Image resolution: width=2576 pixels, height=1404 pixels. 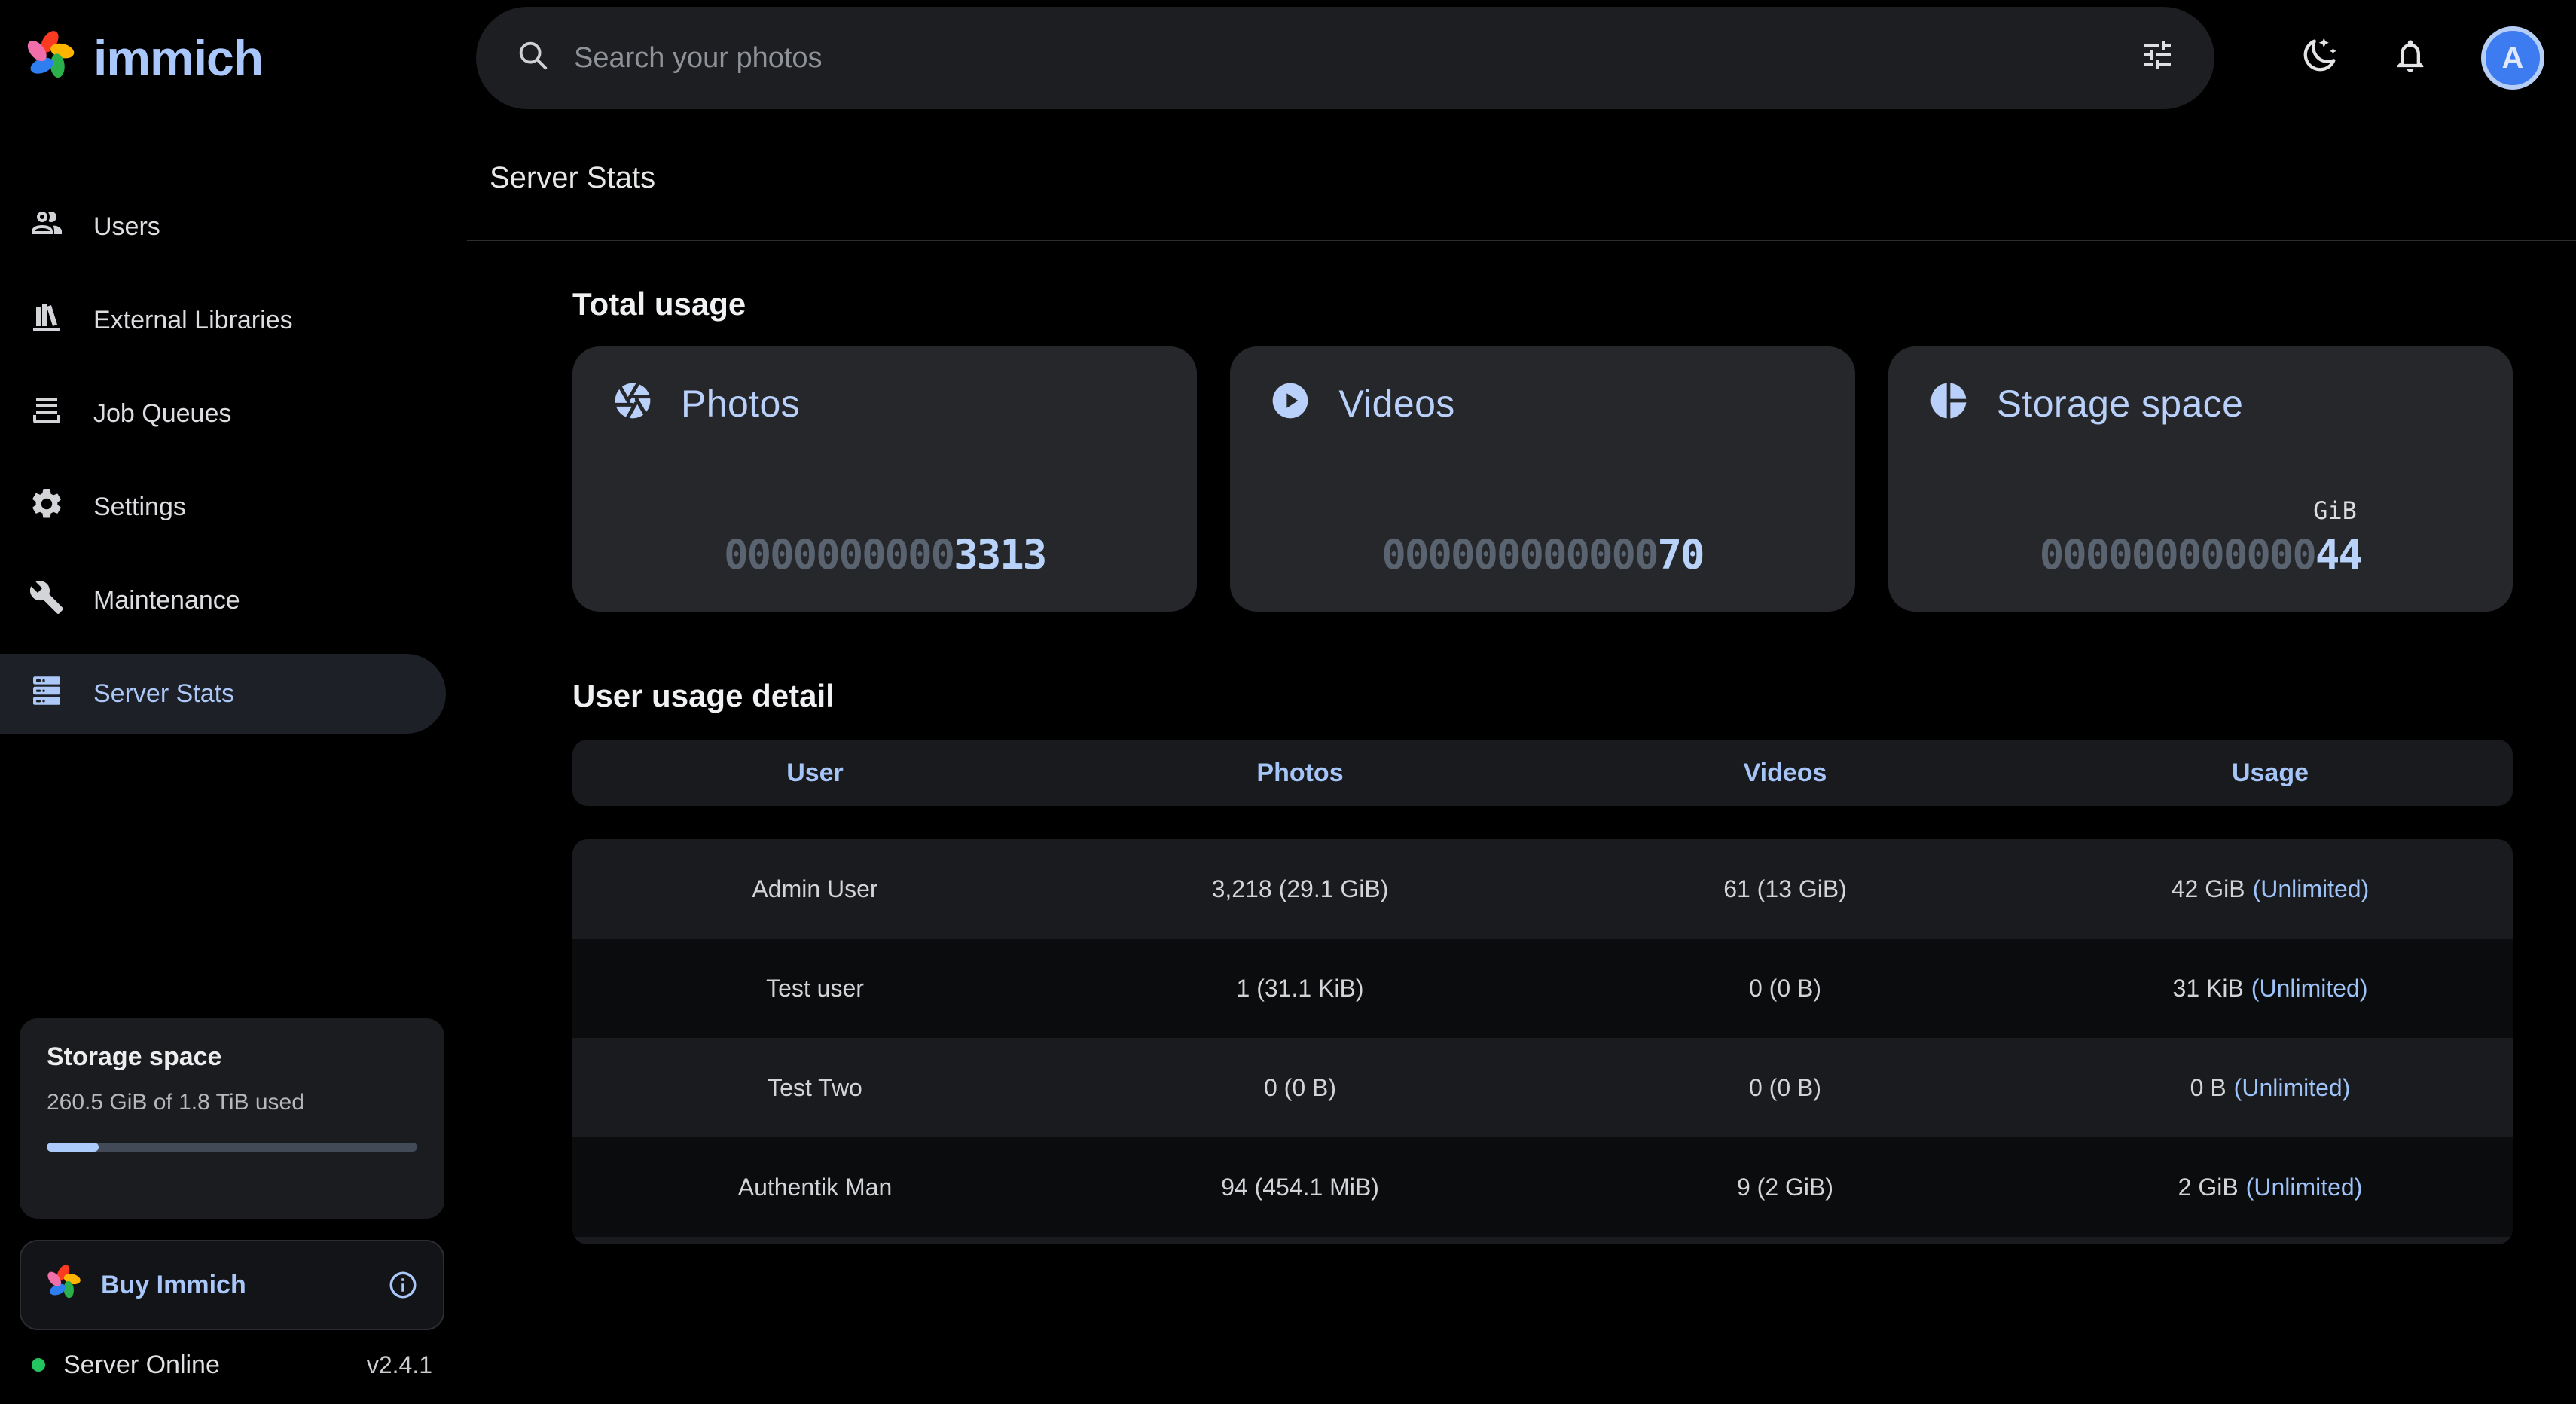 I want to click on search-filters-icon, so click(x=2157, y=58).